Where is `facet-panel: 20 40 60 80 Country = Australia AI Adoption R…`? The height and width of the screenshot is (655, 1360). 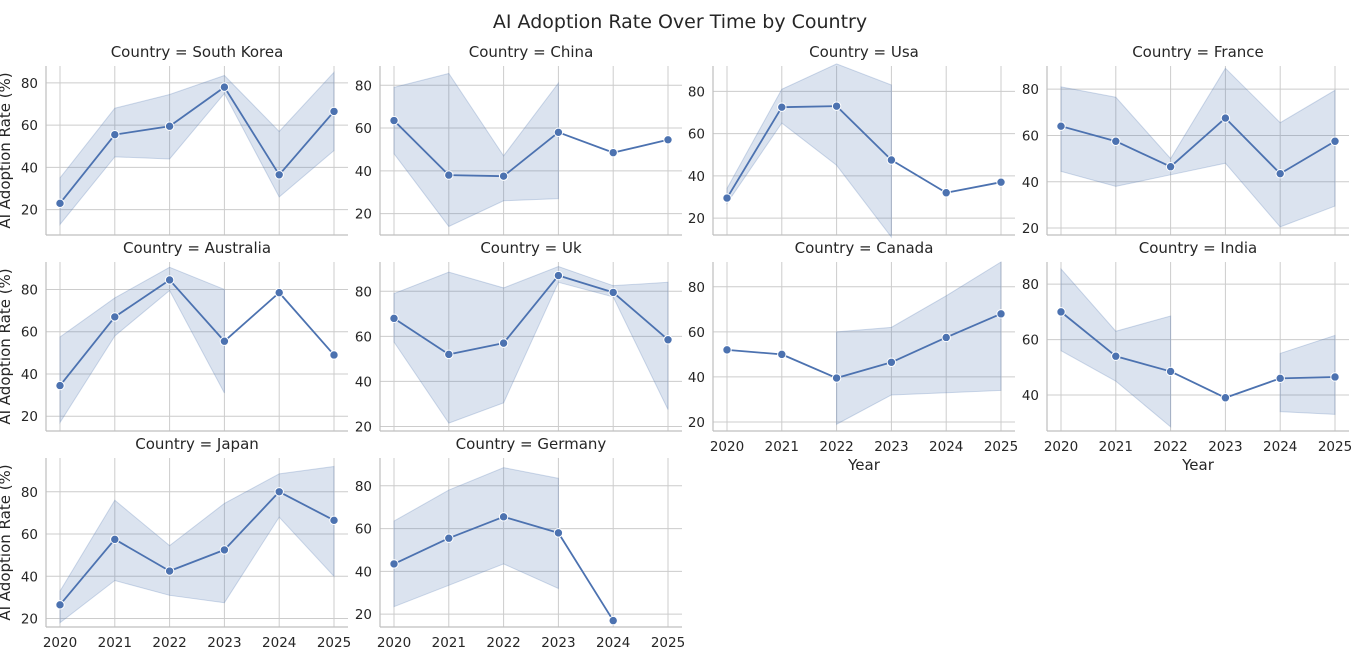 facet-panel: 20 40 60 80 Country = Australia AI Adoption R… is located at coordinates (174, 335).